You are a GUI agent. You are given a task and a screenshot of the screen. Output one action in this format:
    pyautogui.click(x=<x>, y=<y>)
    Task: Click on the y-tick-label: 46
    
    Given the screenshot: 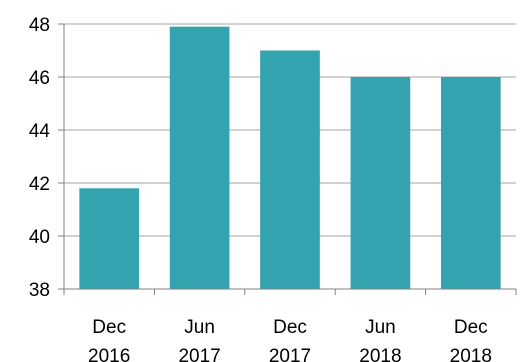 What is the action you would take?
    pyautogui.click(x=39, y=78)
    